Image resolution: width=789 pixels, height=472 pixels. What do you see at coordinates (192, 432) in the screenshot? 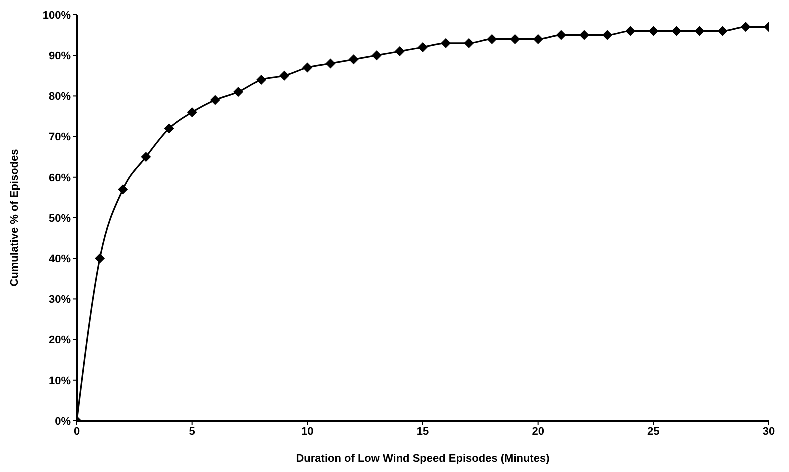
I see `x-tick-label: 5` at bounding box center [192, 432].